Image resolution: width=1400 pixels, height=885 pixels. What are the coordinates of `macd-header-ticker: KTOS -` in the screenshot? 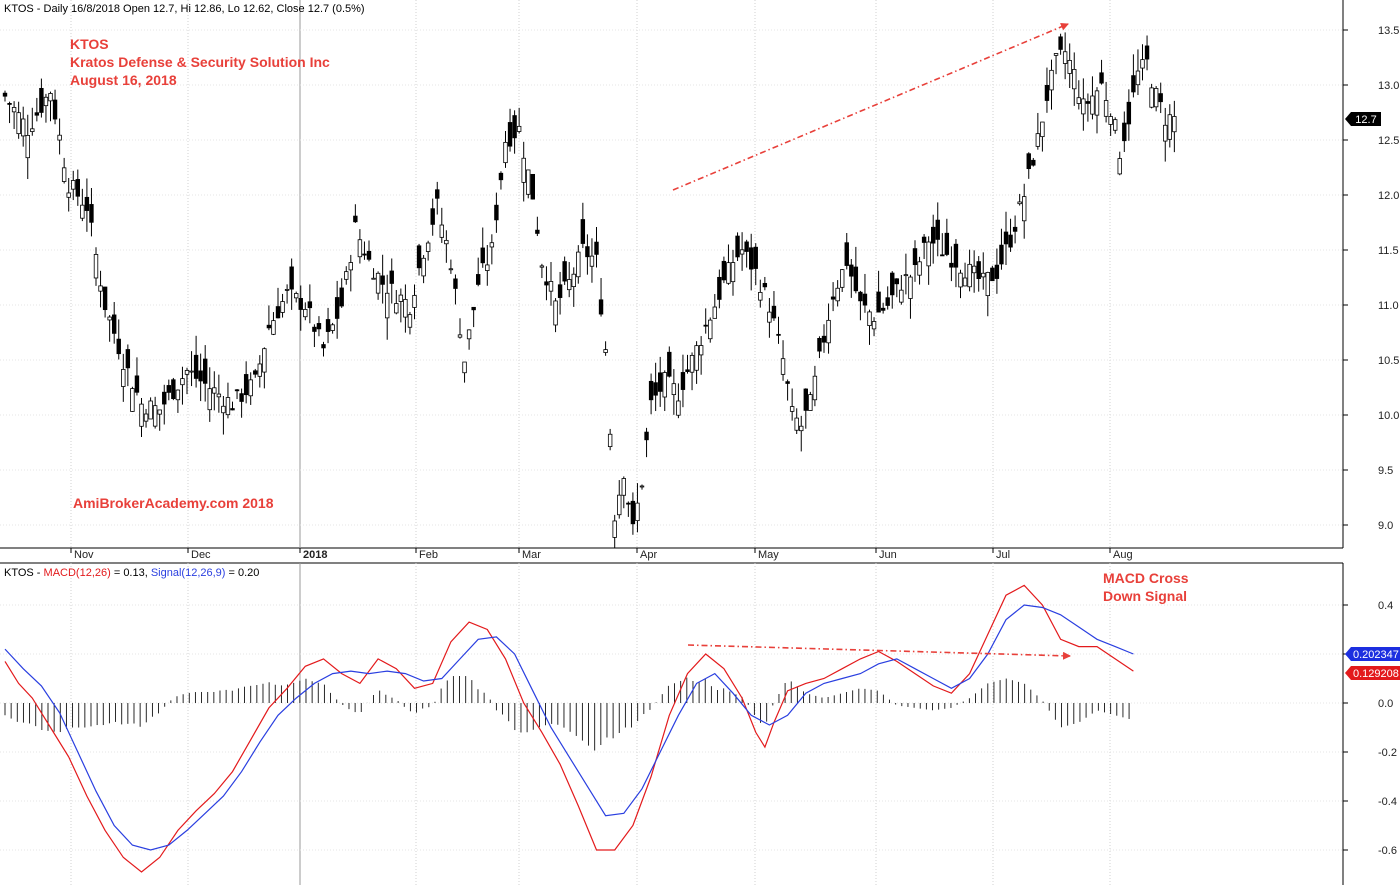 It's located at (24, 573).